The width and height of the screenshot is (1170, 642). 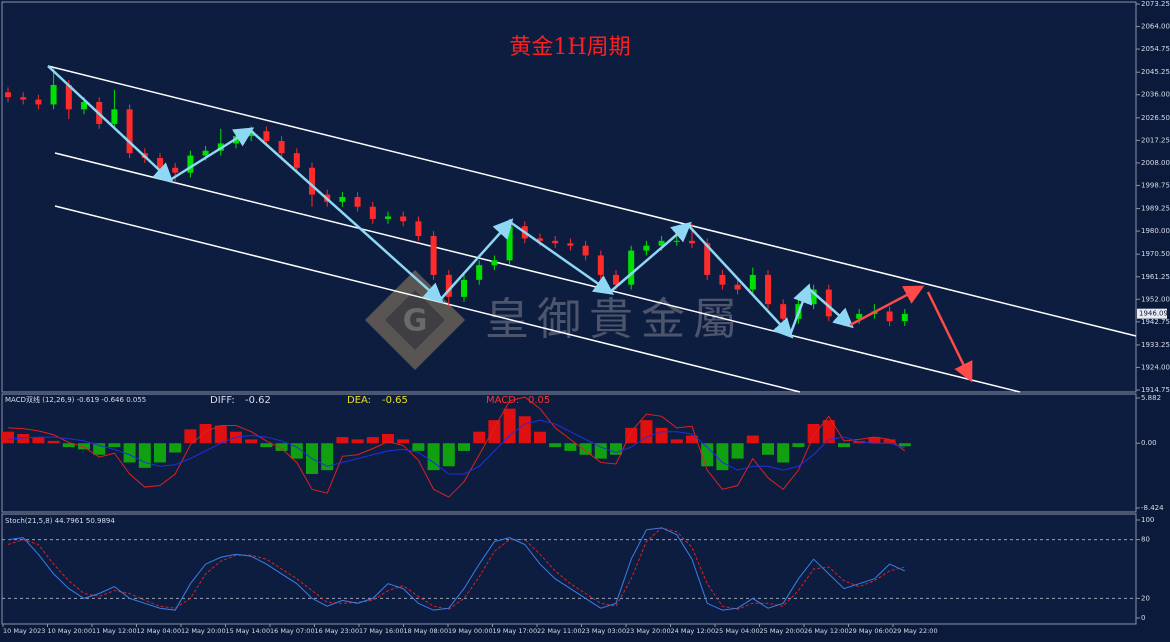 I want to click on logo-inner, so click(x=415, y=320).